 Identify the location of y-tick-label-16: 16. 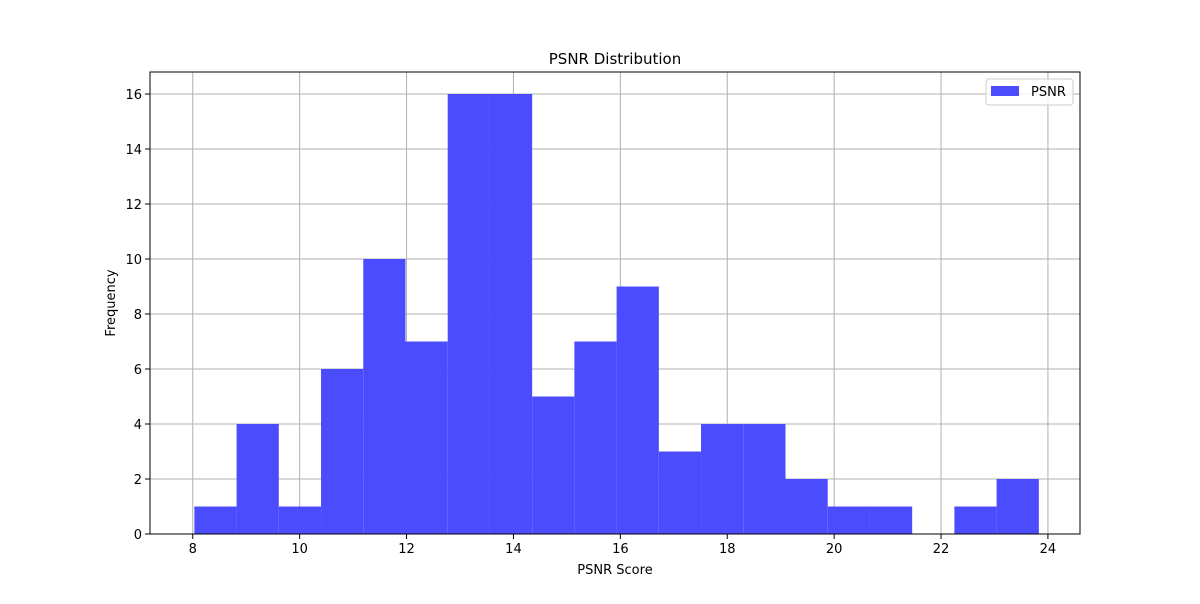
(133, 95).